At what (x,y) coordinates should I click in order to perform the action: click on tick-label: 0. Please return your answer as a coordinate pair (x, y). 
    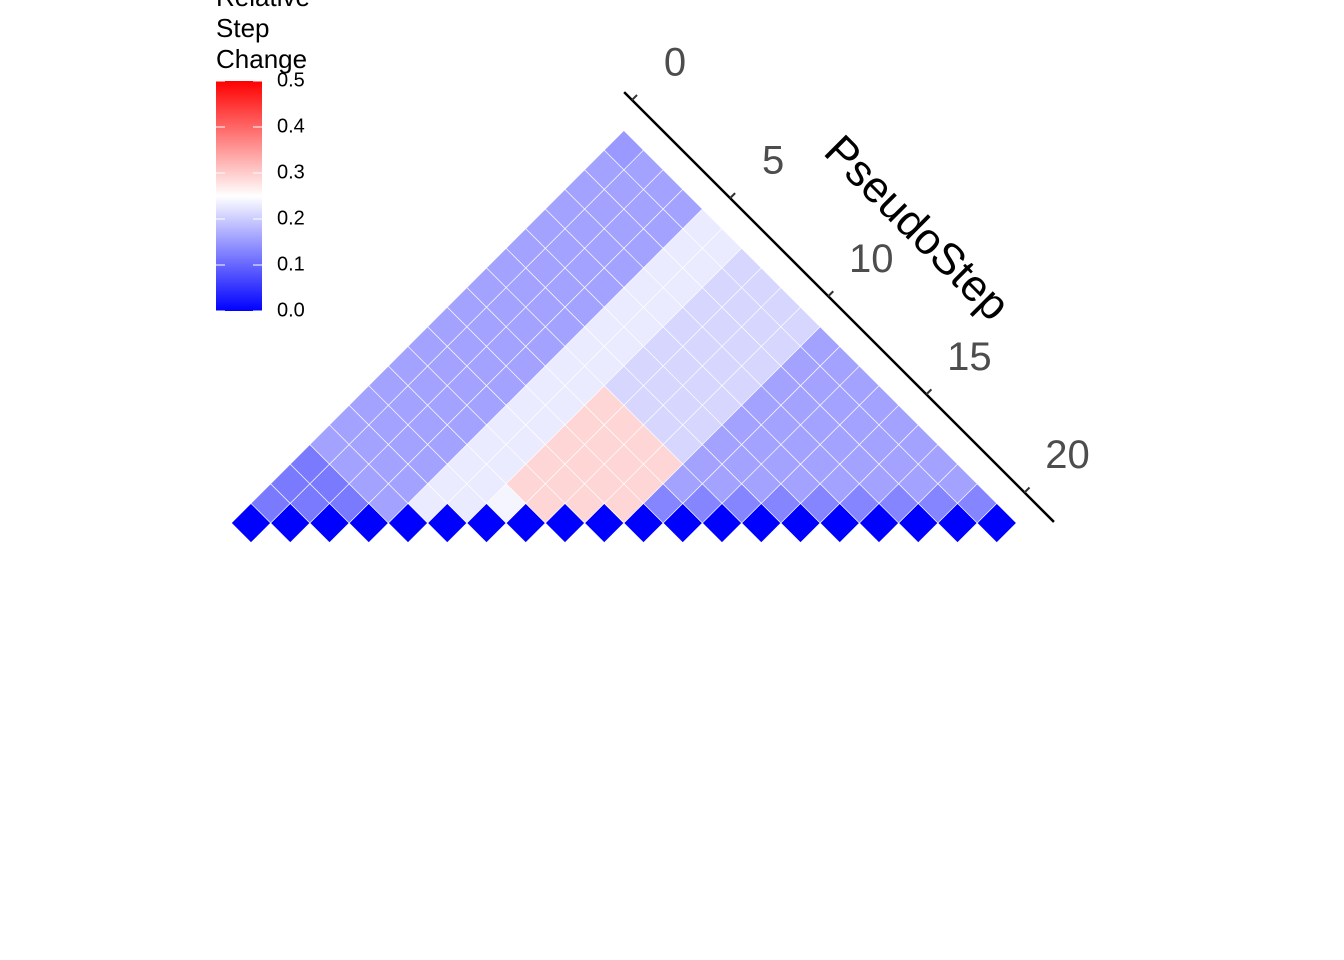
    Looking at the image, I should click on (675, 63).